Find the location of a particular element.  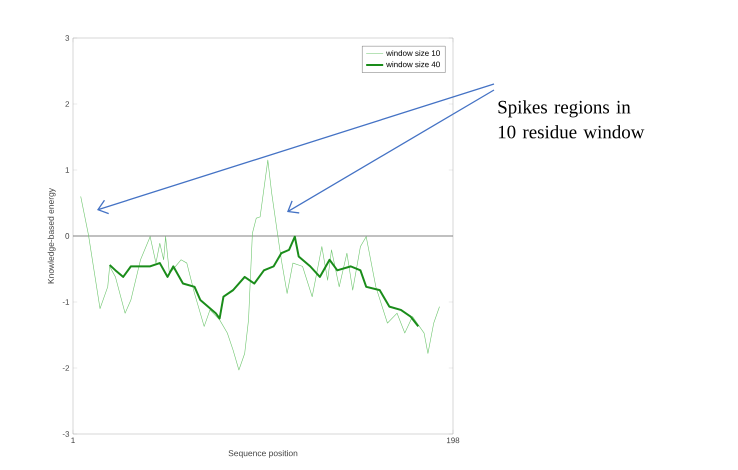

text: Spikes regions in 10 residue window is located at coordinates (571, 119).